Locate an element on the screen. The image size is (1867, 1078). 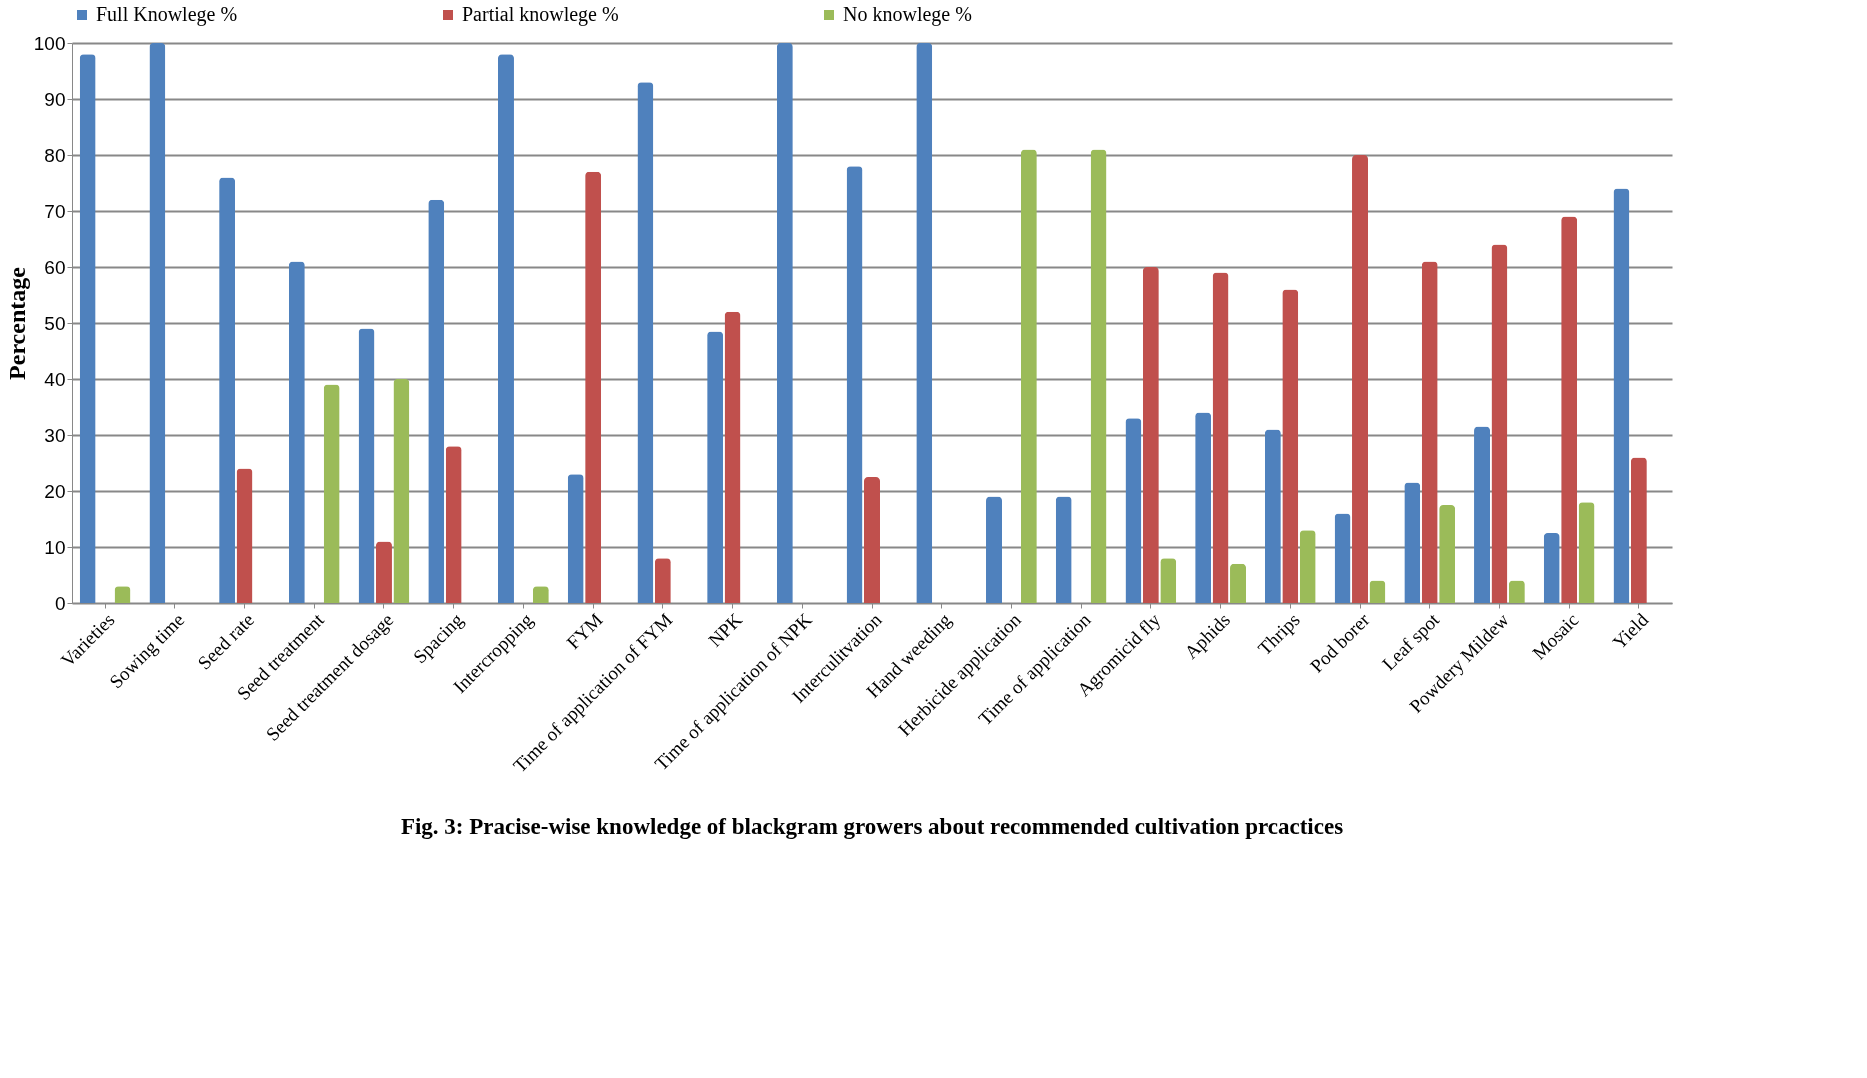
y-tick-label: 80 is located at coordinates (55, 155).